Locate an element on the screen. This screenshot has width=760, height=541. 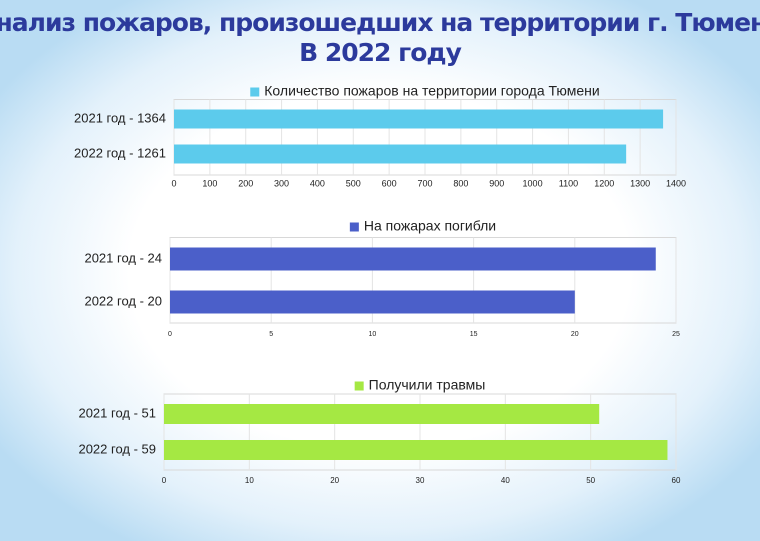
x-tick-label: 700 is located at coordinates (424, 183).